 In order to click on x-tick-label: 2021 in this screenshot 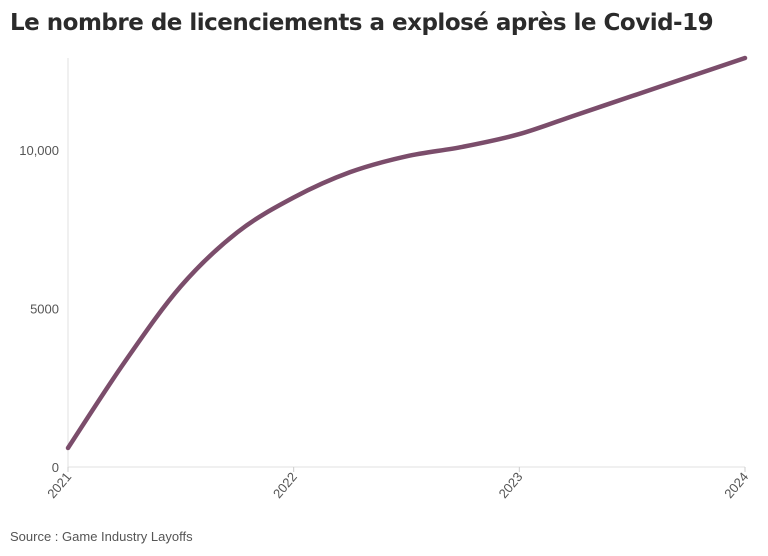, I will do `click(59, 485)`.